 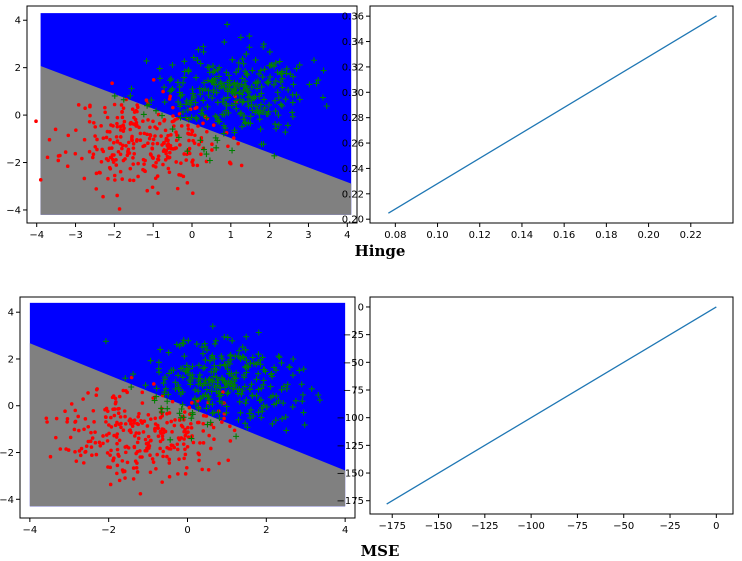 I want to click on x-tick-label: −4, so click(x=36, y=235).